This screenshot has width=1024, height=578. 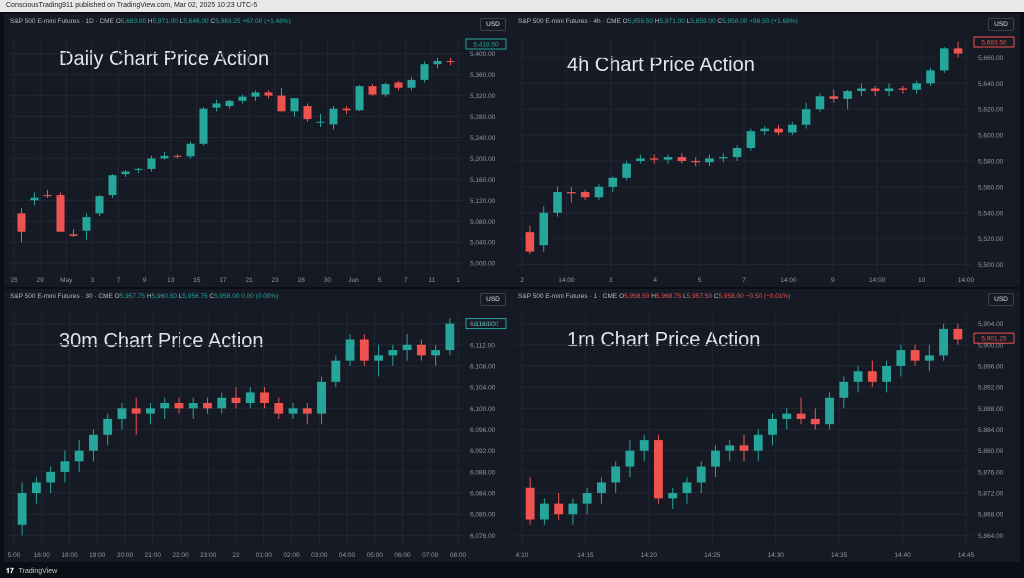 I want to click on x-tick-label: 21:00, so click(x=153, y=555).